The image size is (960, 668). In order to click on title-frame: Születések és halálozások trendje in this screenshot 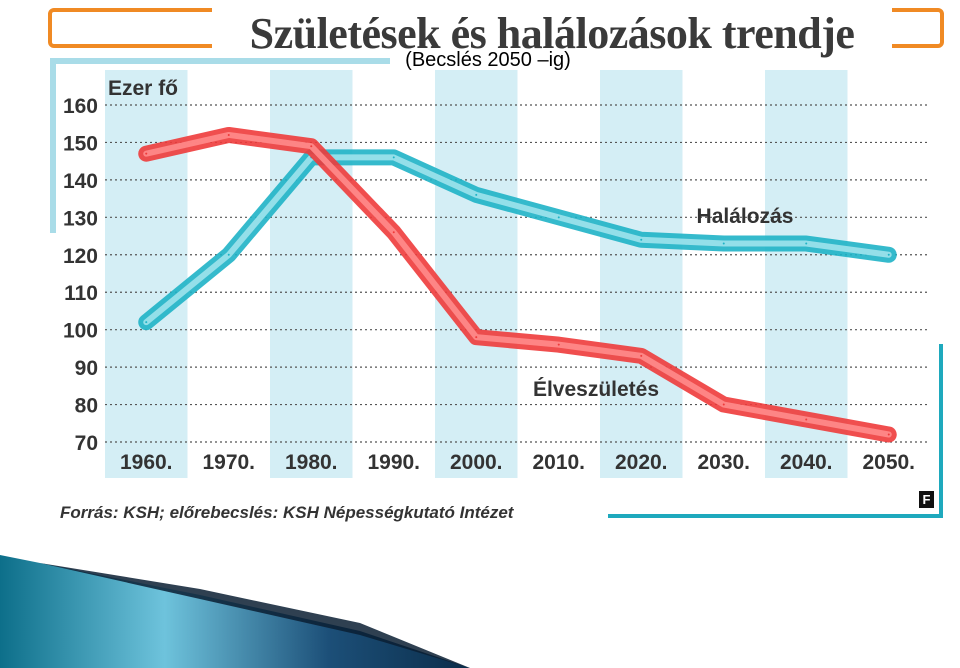, I will do `click(496, 34)`.